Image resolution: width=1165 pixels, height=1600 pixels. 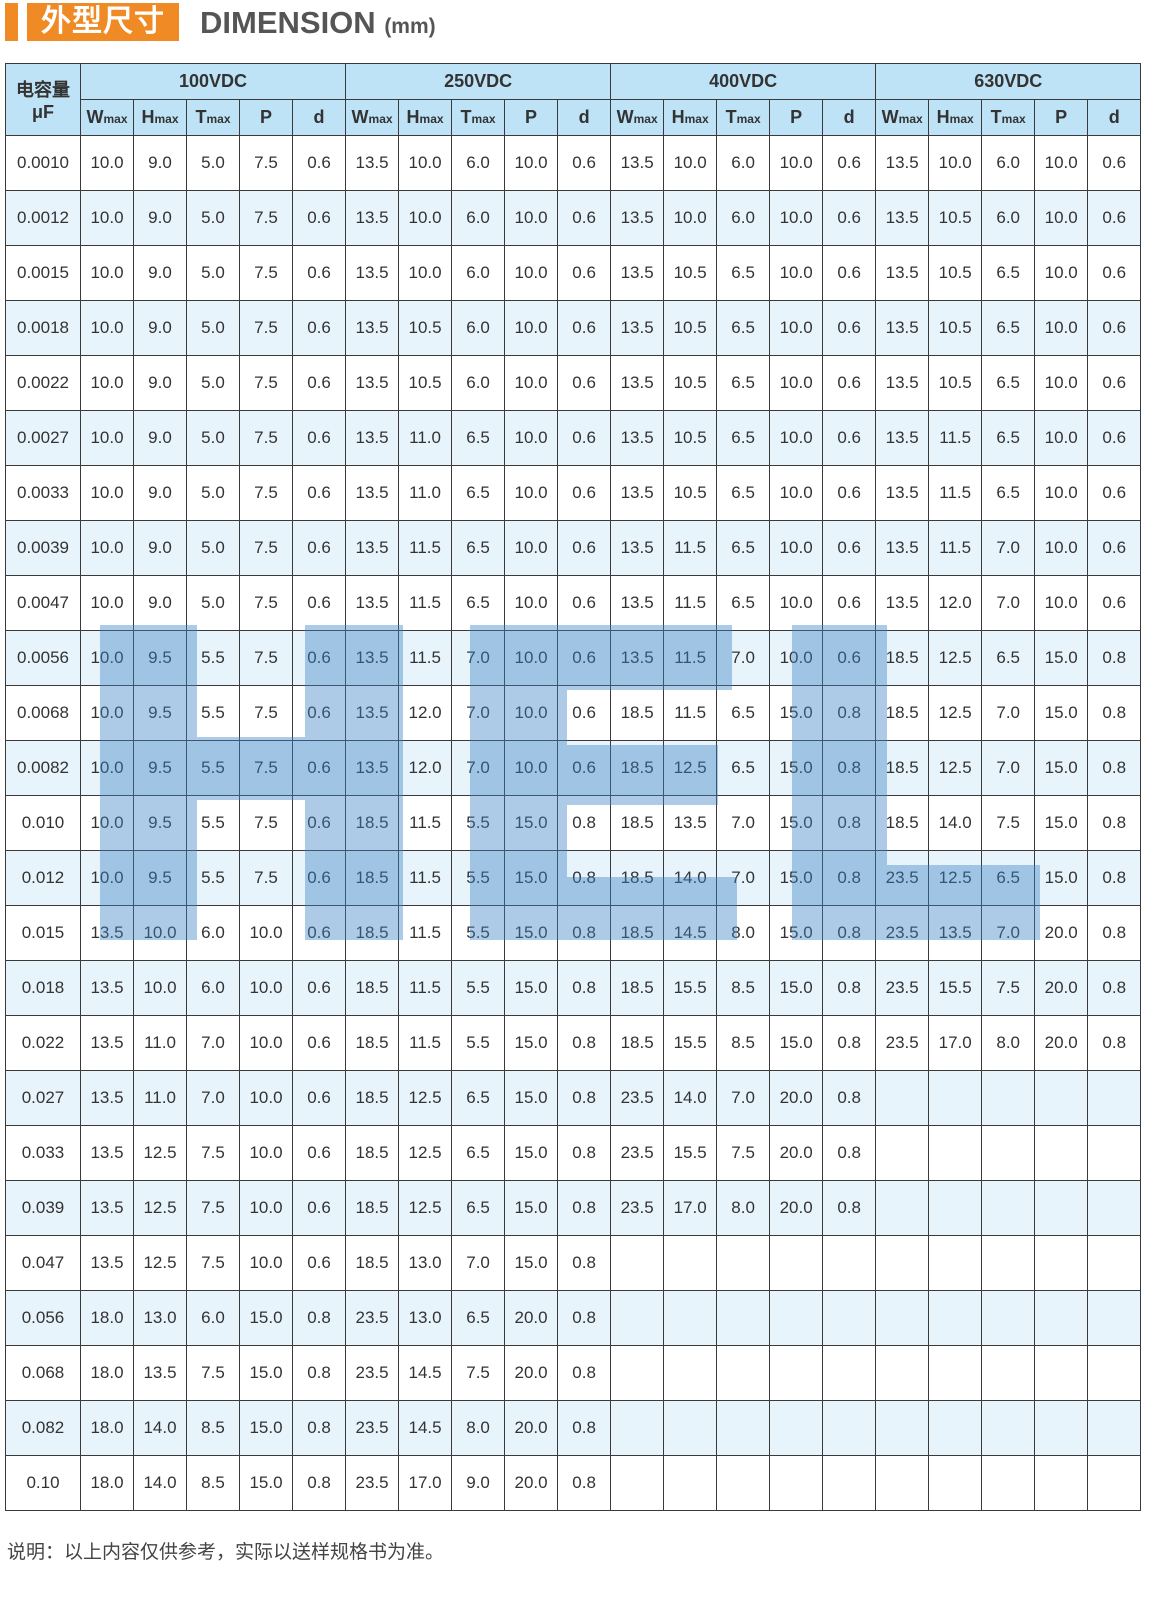 What do you see at coordinates (796, 117) in the screenshot?
I see `subcol-main: P` at bounding box center [796, 117].